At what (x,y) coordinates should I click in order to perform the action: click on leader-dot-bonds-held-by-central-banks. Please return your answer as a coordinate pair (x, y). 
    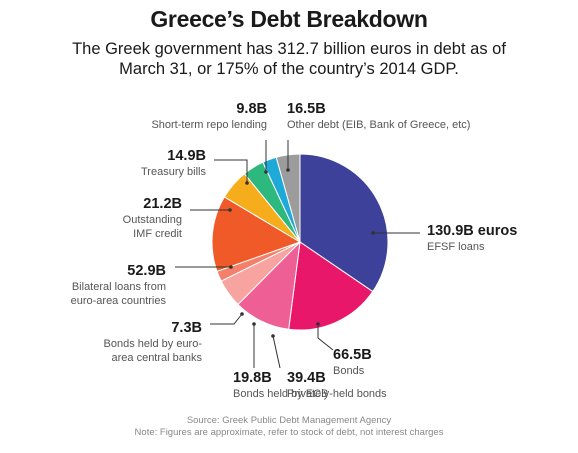
    Looking at the image, I should click on (242, 314).